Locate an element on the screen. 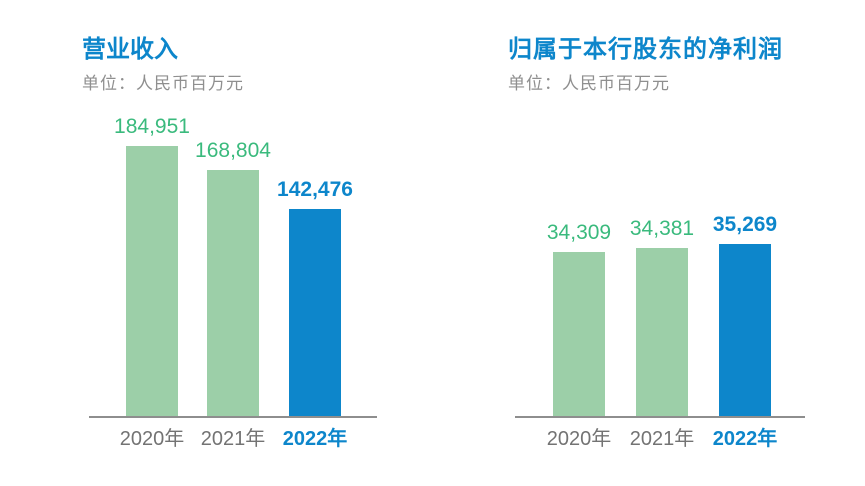 The image size is (865, 486). bar-value-label-2021: 34,381 is located at coordinates (662, 228).